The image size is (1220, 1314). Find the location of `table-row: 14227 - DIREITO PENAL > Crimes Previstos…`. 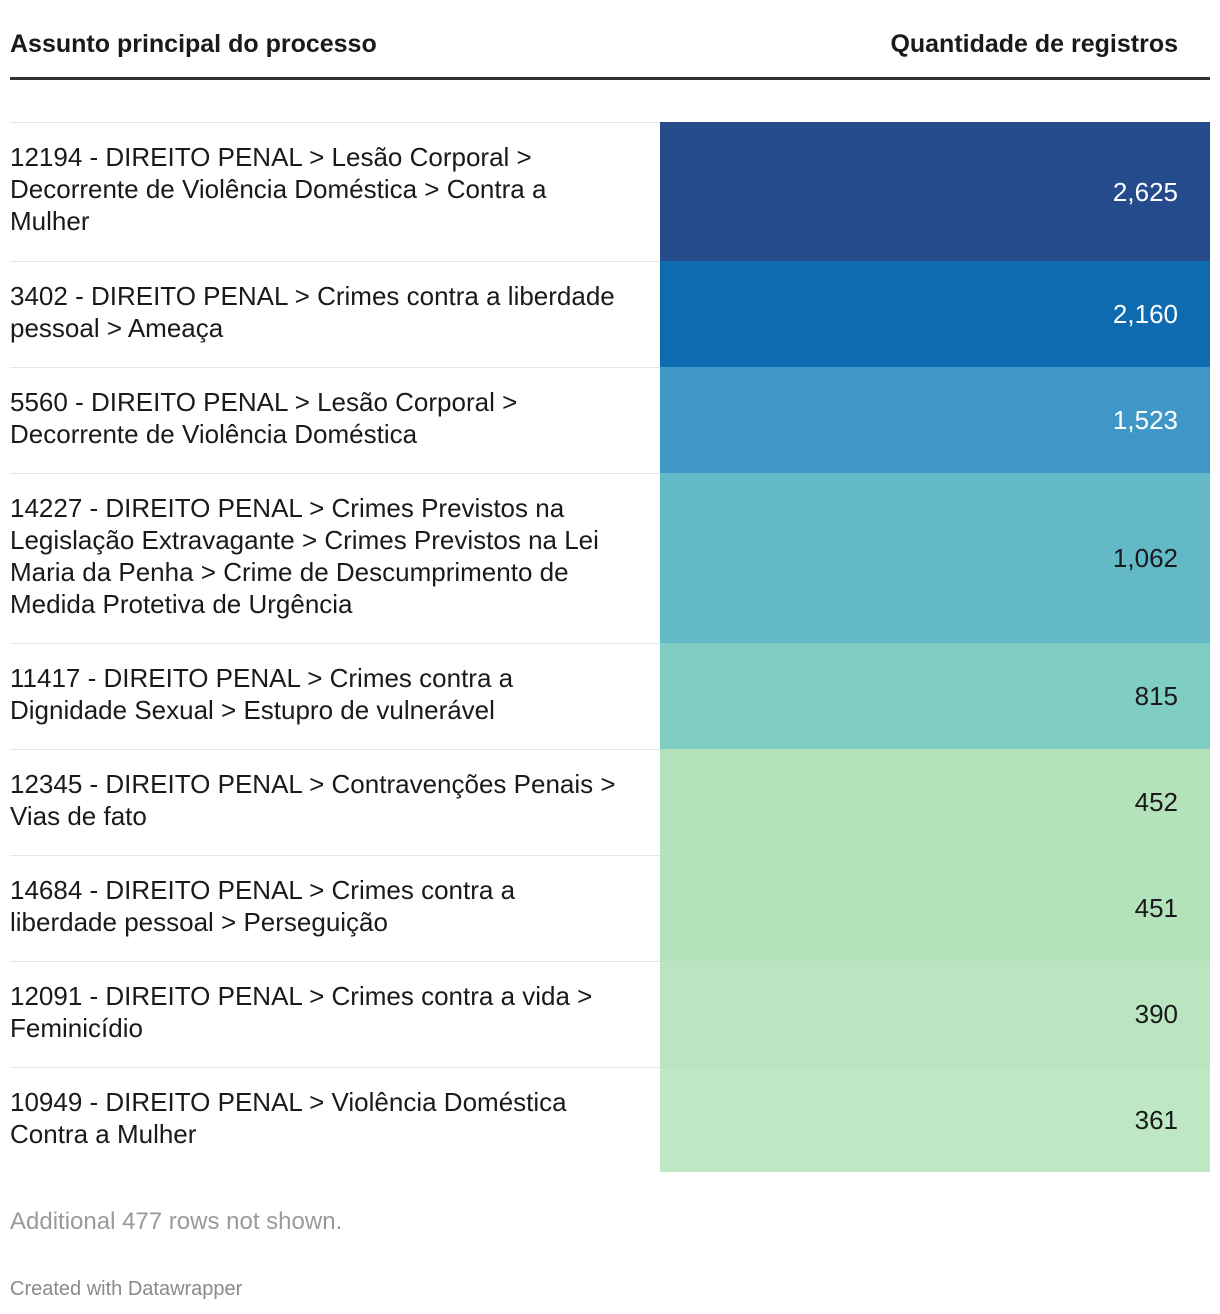

table-row: 14227 - DIREITO PENAL > Crimes Previstos… is located at coordinates (610, 558).